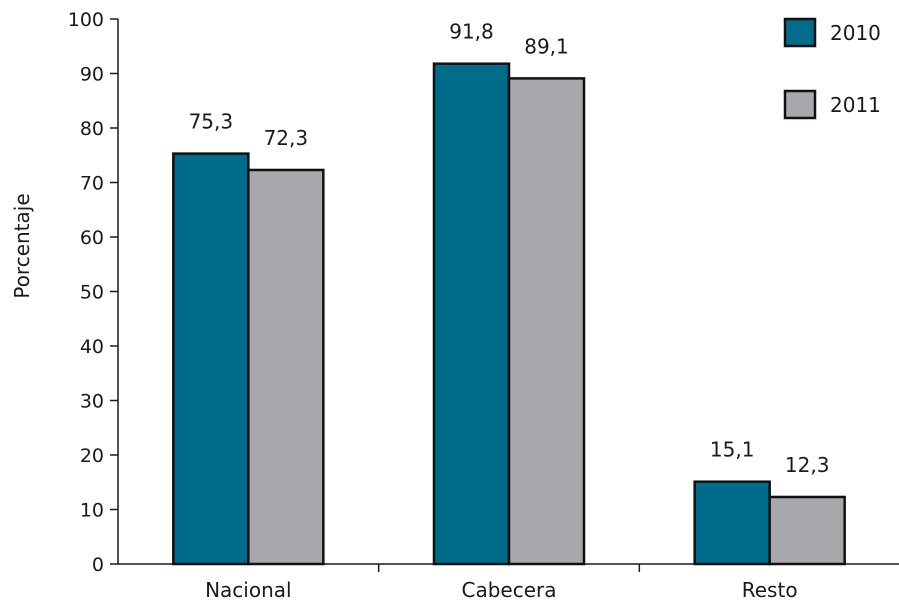  Describe the element at coordinates (800, 32) in the screenshot. I see `legend-swatch-2010` at that location.